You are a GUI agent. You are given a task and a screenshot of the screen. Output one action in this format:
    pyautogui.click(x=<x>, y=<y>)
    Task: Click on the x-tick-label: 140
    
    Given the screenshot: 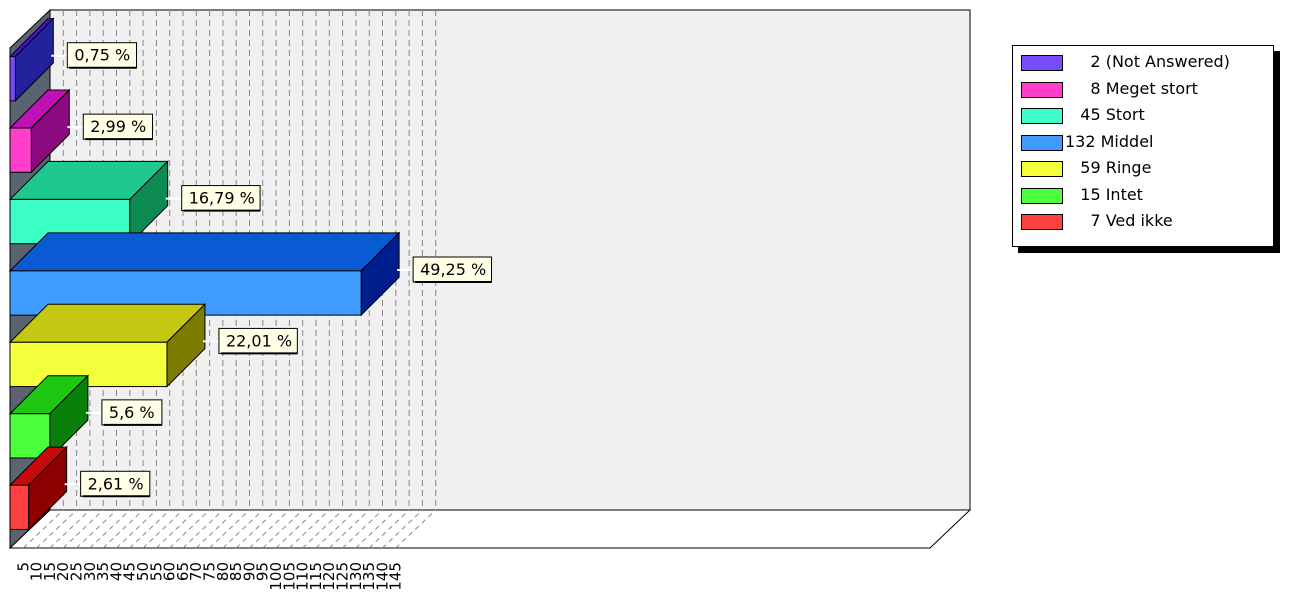 What is the action you would take?
    pyautogui.click(x=382, y=576)
    